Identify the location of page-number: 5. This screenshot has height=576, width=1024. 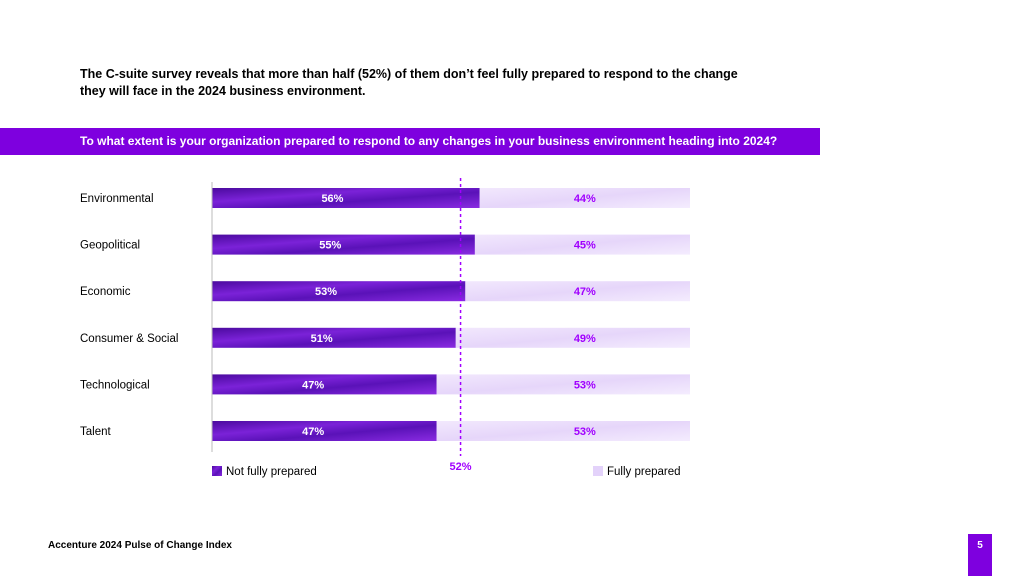
(980, 555).